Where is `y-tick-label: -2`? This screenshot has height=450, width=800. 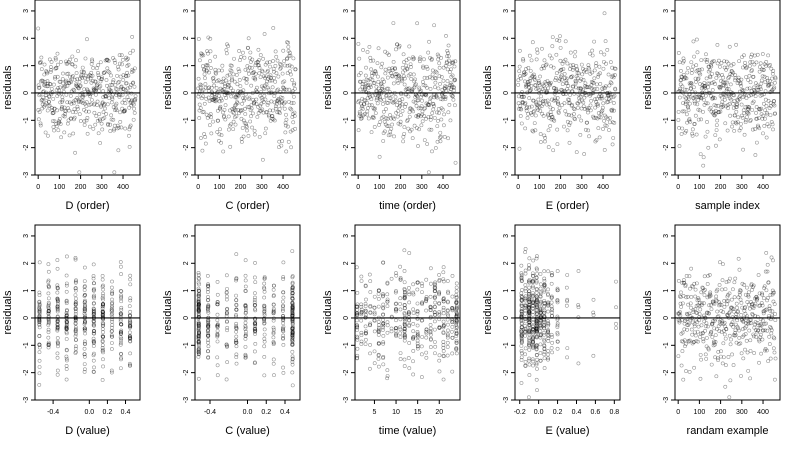 y-tick-label: -2 is located at coordinates (346, 147).